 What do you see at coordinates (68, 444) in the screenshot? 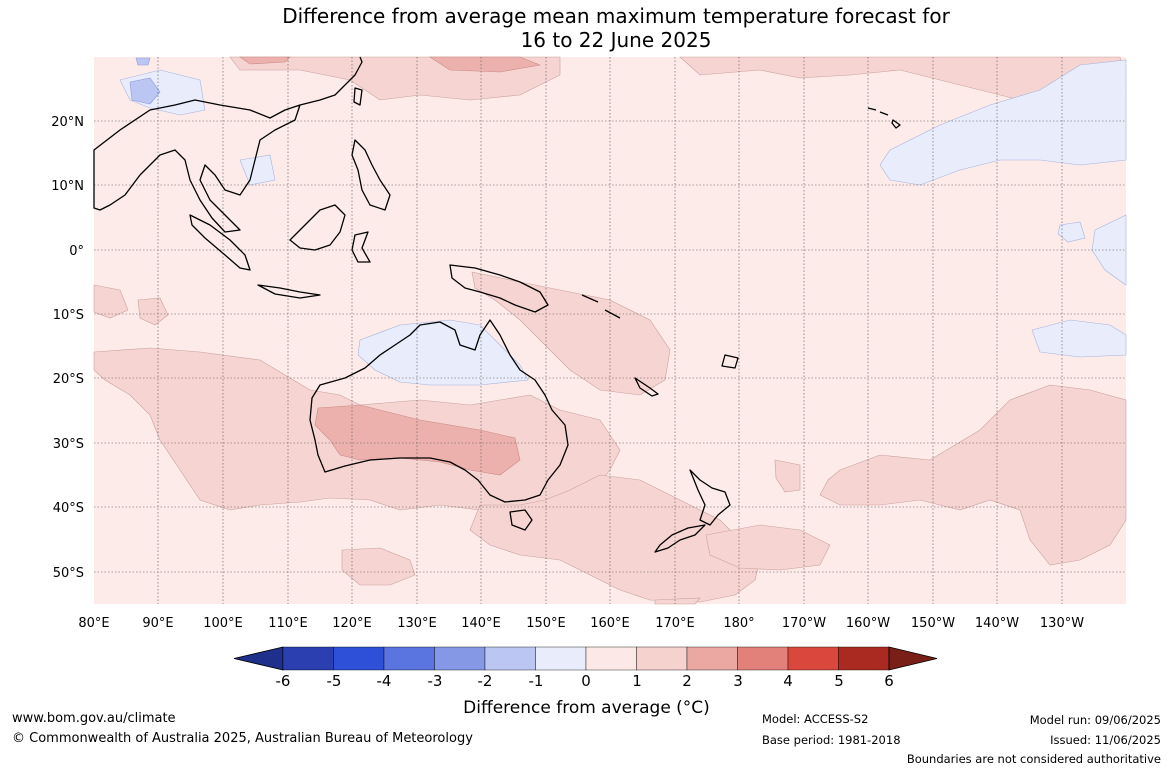
I see `lat-label: 30°S` at bounding box center [68, 444].